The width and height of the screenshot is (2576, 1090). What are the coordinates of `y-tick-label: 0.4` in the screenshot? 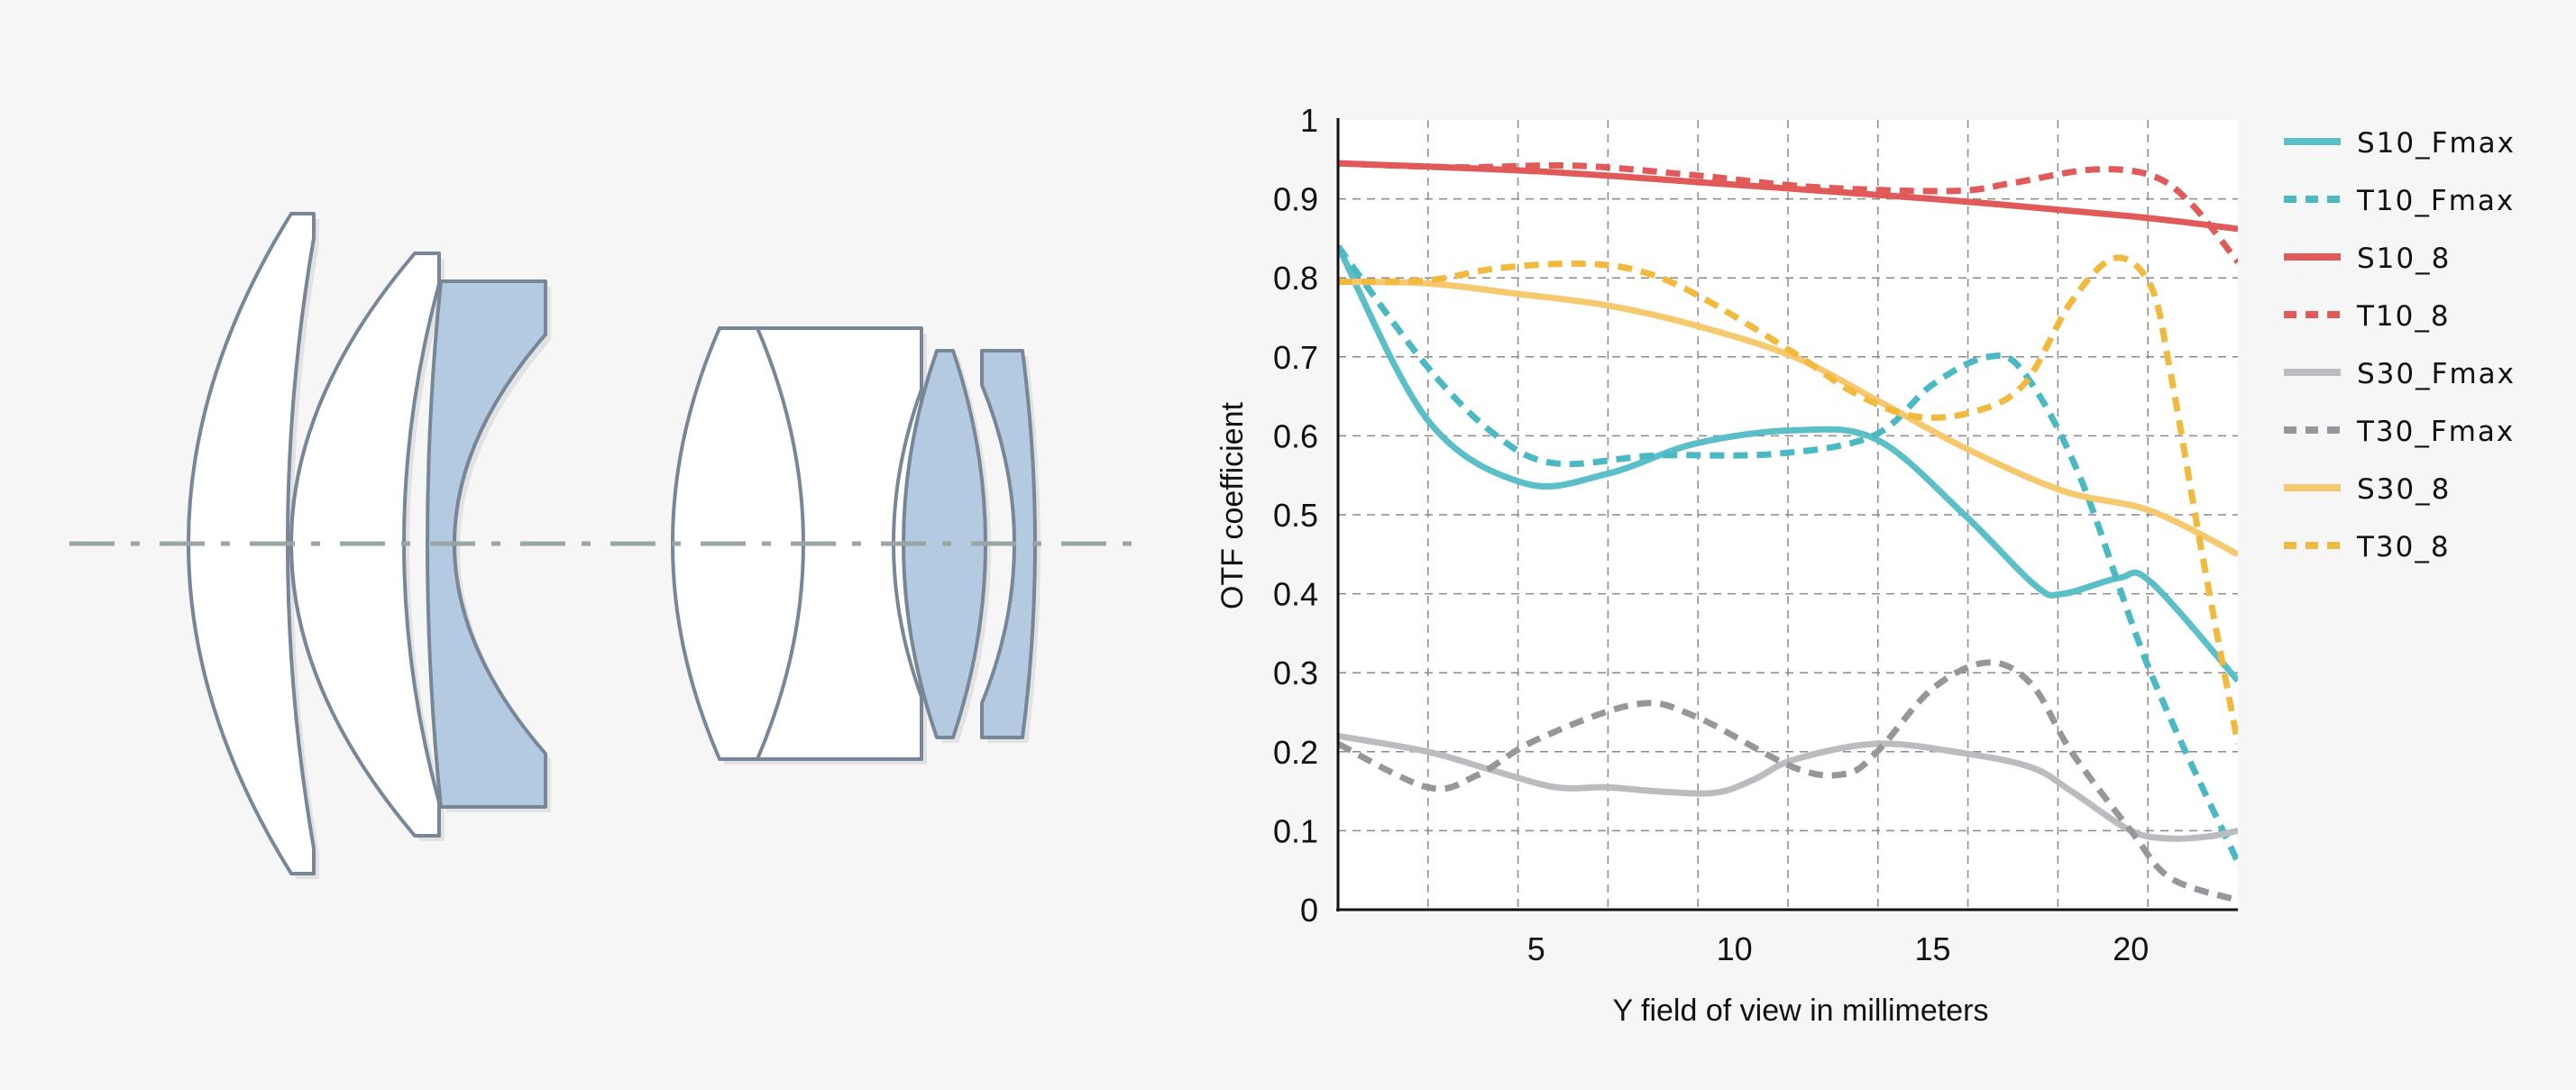 It's located at (1295, 594).